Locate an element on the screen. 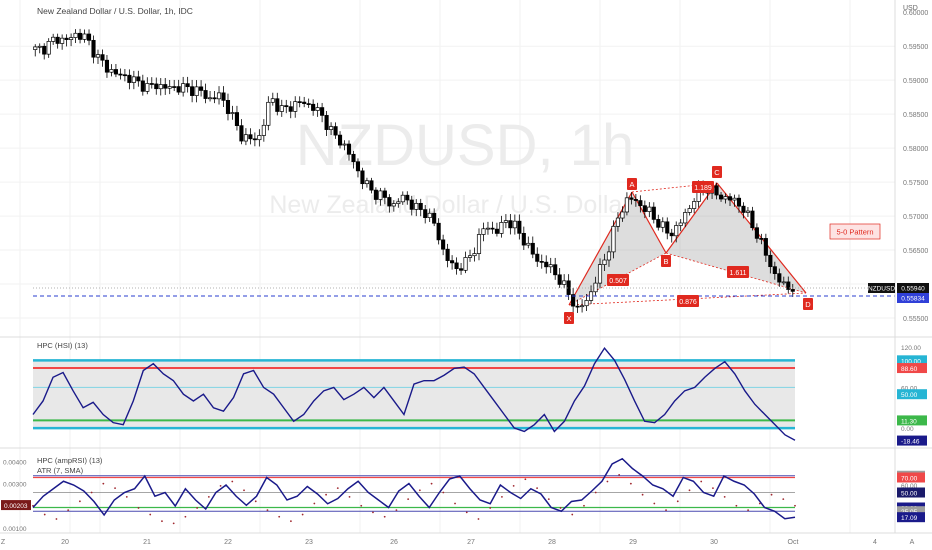 The height and width of the screenshot is (550, 932). time-tick: Z is located at coordinates (3, 542).